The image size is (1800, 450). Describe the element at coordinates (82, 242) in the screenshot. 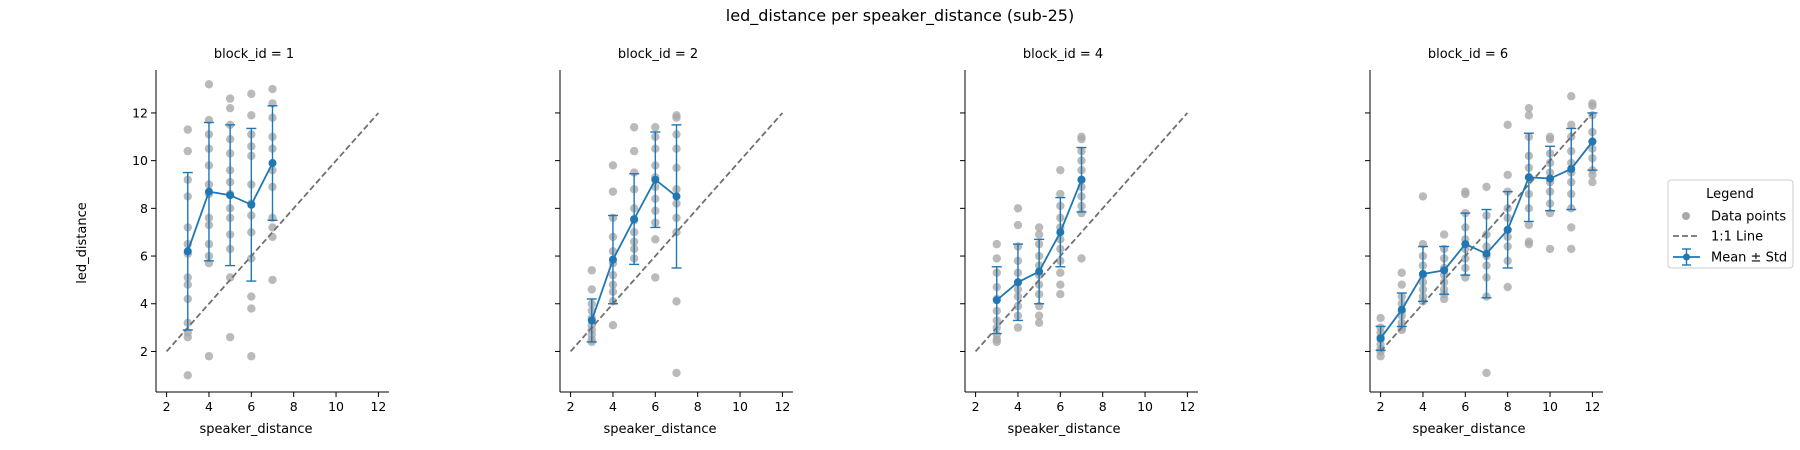

I see `y-axis-label: led_distance` at that location.